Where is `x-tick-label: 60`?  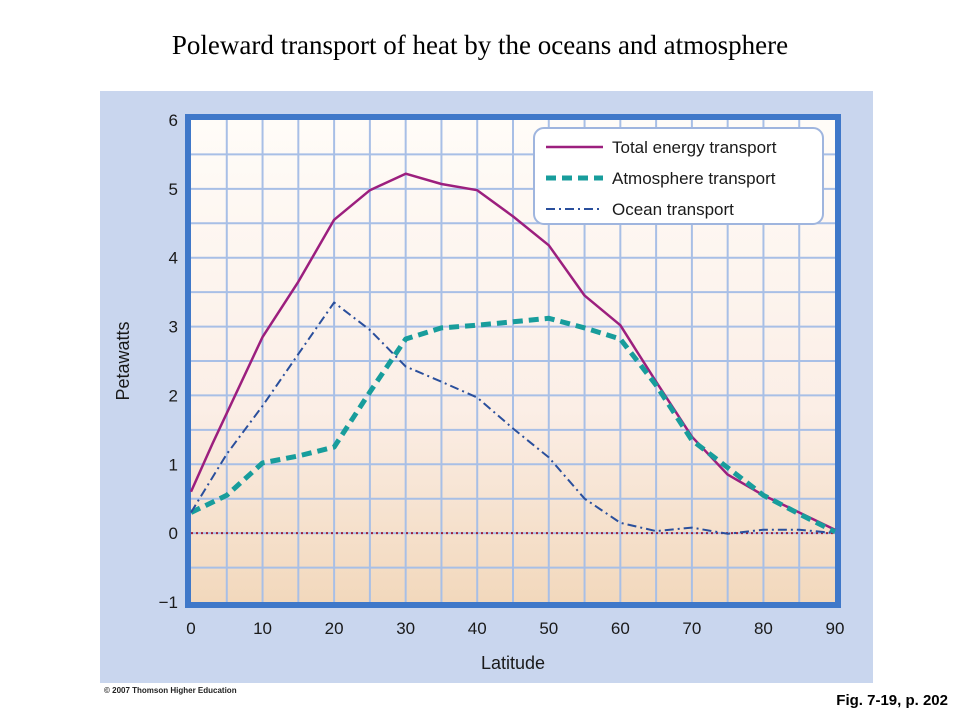 x-tick-label: 60 is located at coordinates (620, 628).